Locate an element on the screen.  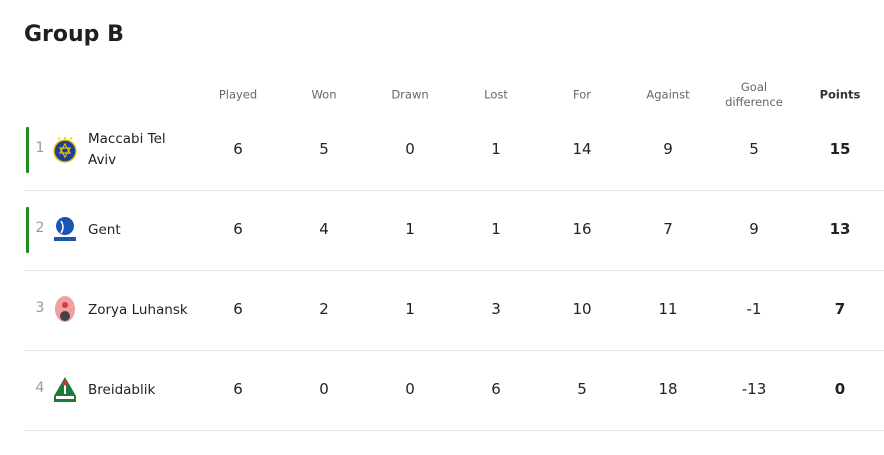
cell-for: 10 is located at coordinates (582, 309).